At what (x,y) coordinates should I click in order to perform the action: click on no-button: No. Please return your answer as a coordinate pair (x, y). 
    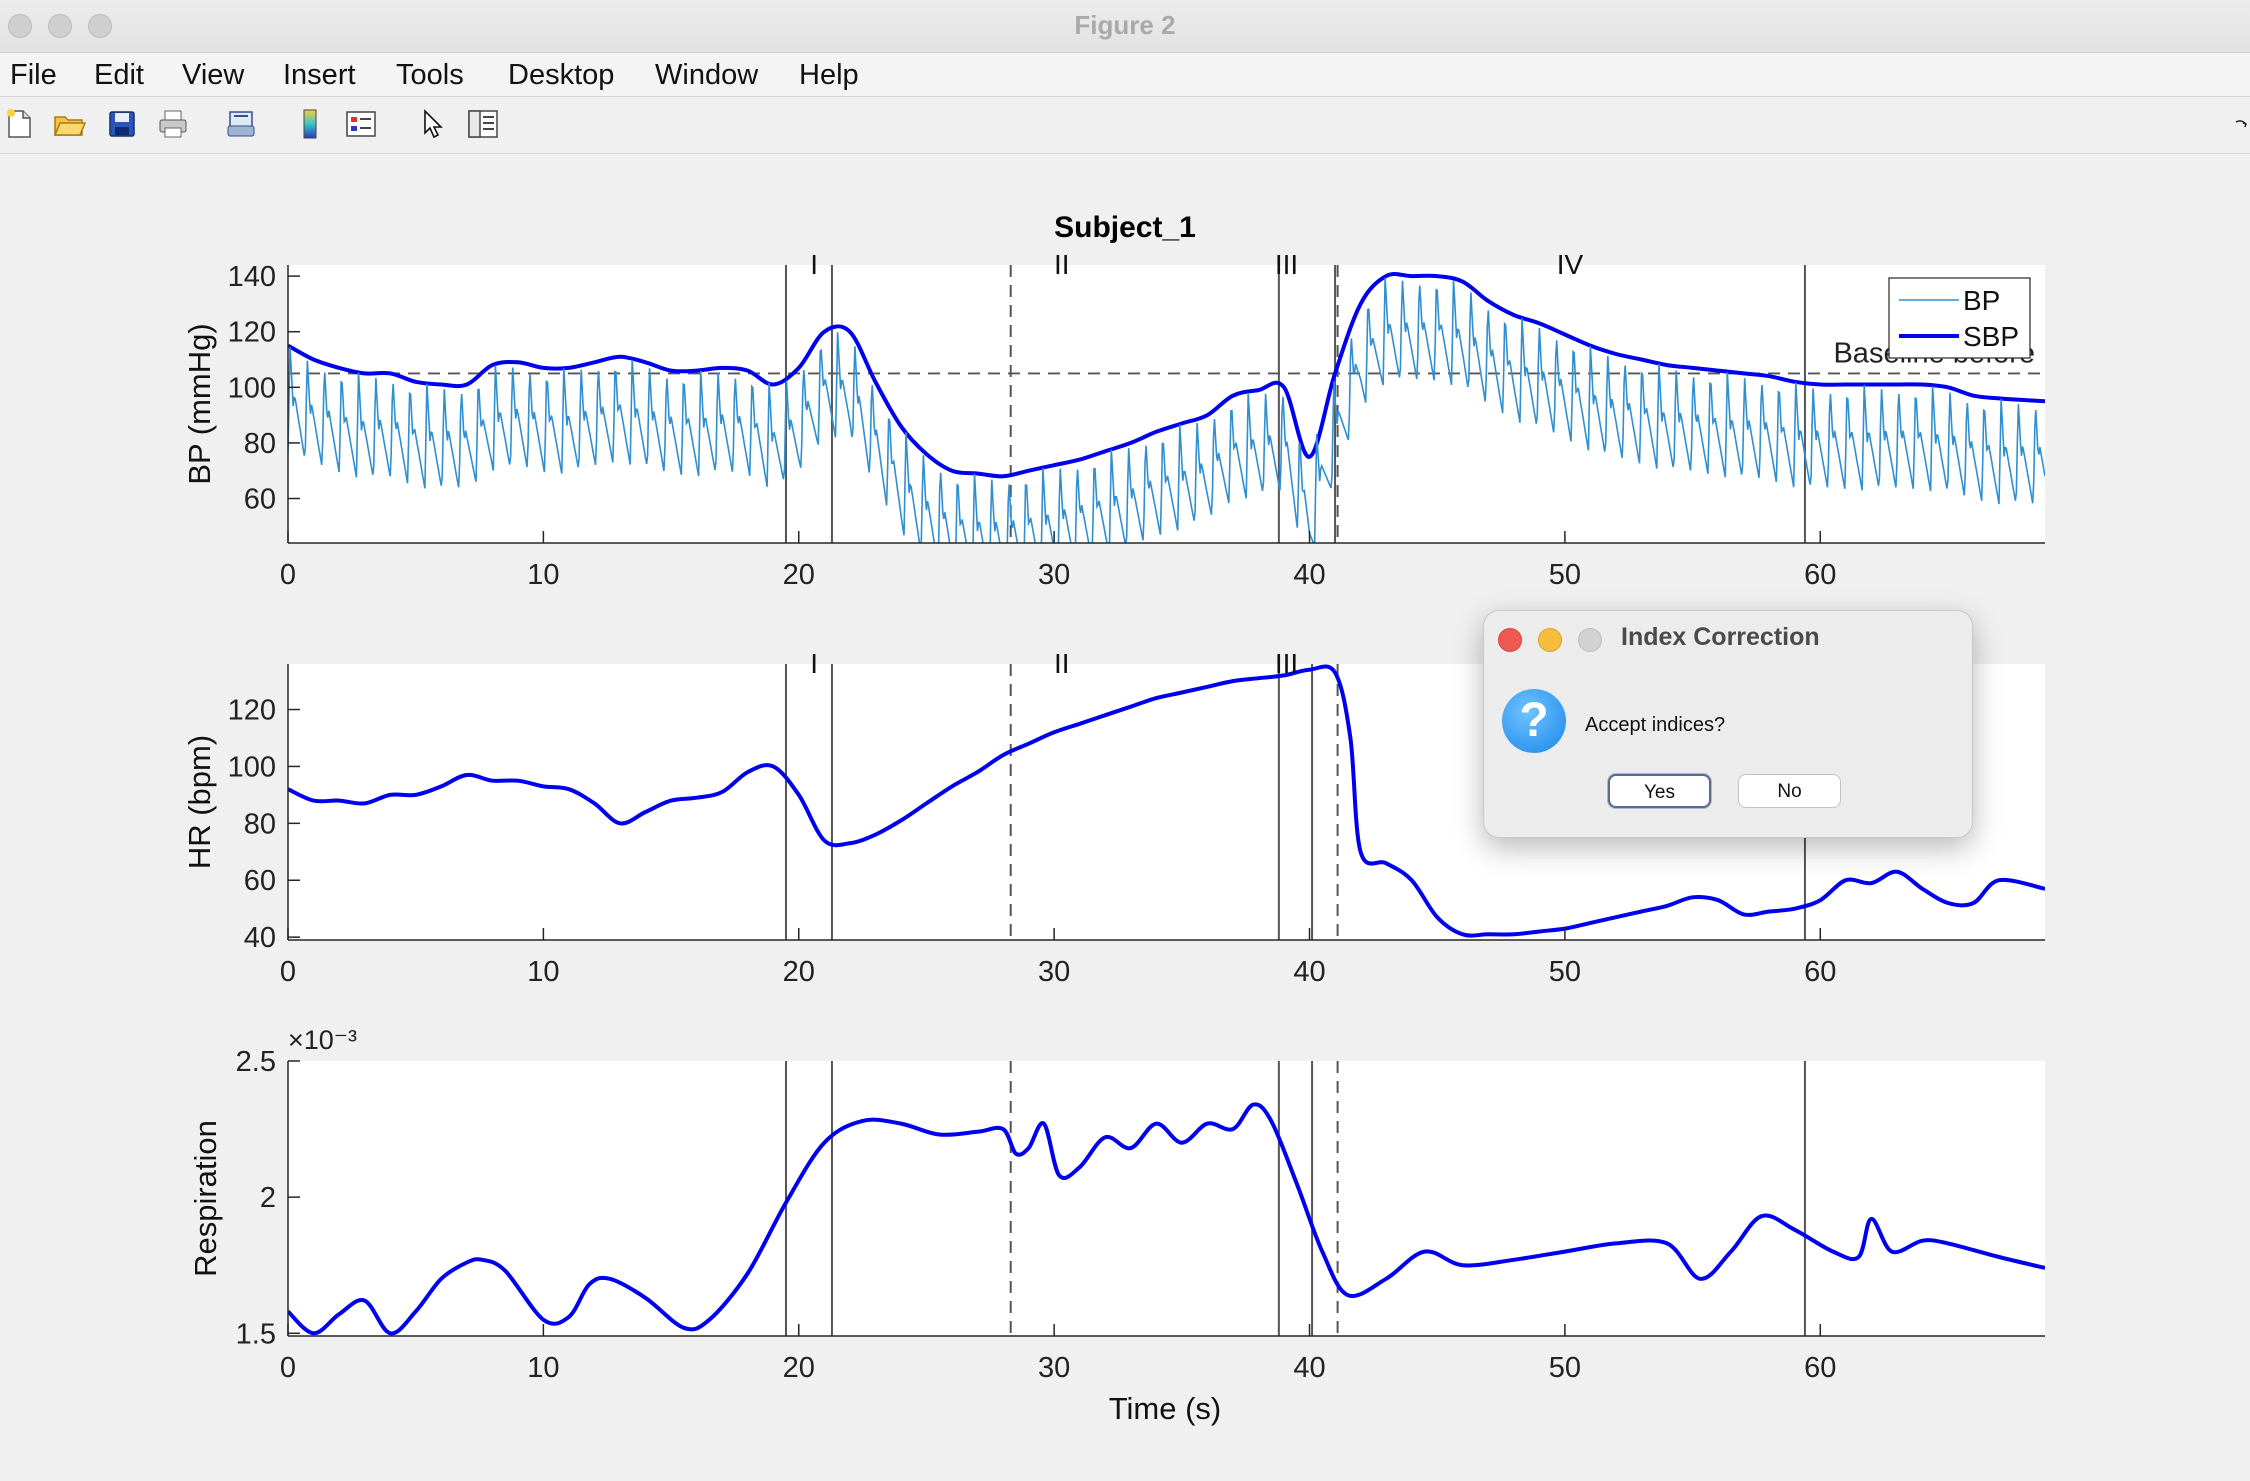
    Looking at the image, I should click on (1789, 791).